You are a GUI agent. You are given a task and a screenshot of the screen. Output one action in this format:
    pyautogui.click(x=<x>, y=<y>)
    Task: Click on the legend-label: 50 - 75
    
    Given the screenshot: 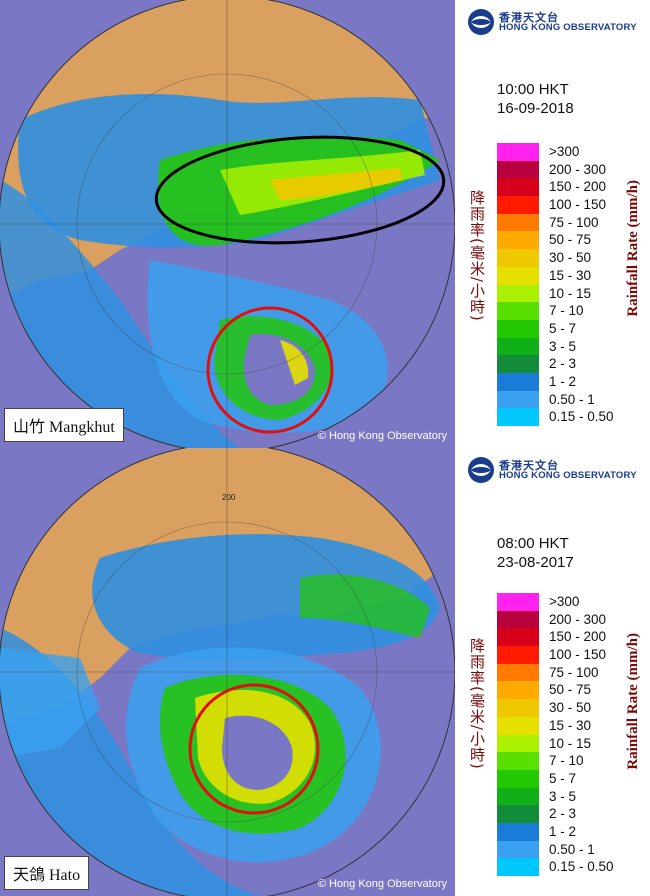 What is the action you would take?
    pyautogui.click(x=570, y=240)
    